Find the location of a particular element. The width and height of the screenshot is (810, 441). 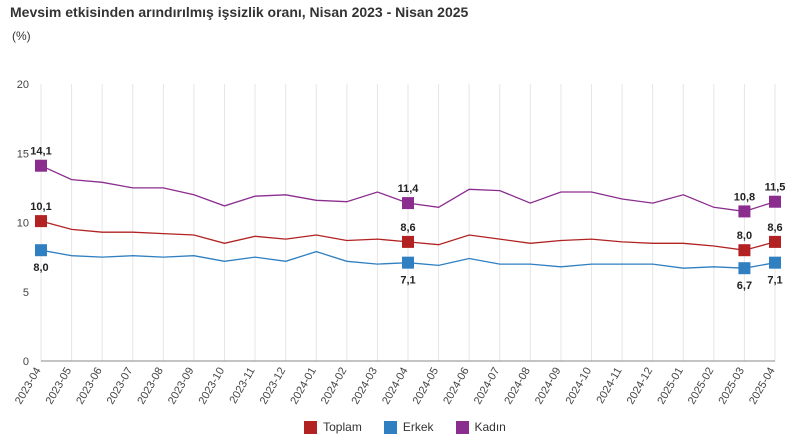

x-tick-2024-05: 2024-05 is located at coordinates (426, 386).